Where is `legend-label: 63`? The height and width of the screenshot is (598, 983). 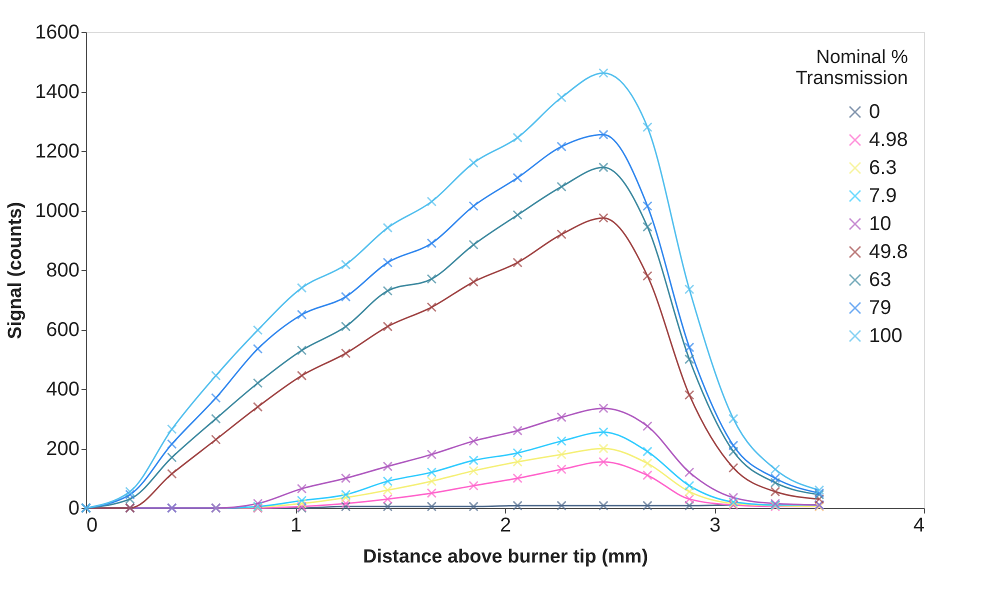 legend-label: 63 is located at coordinates (880, 280).